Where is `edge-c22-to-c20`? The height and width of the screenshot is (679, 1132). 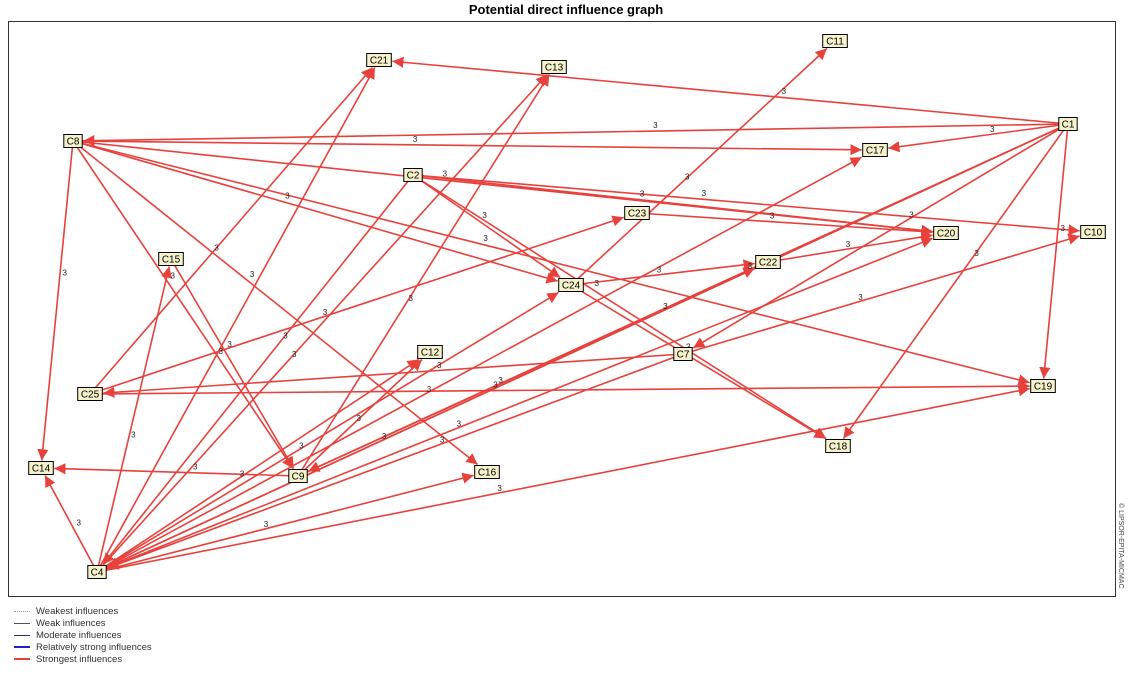 edge-c22-to-c20 is located at coordinates (850, 247).